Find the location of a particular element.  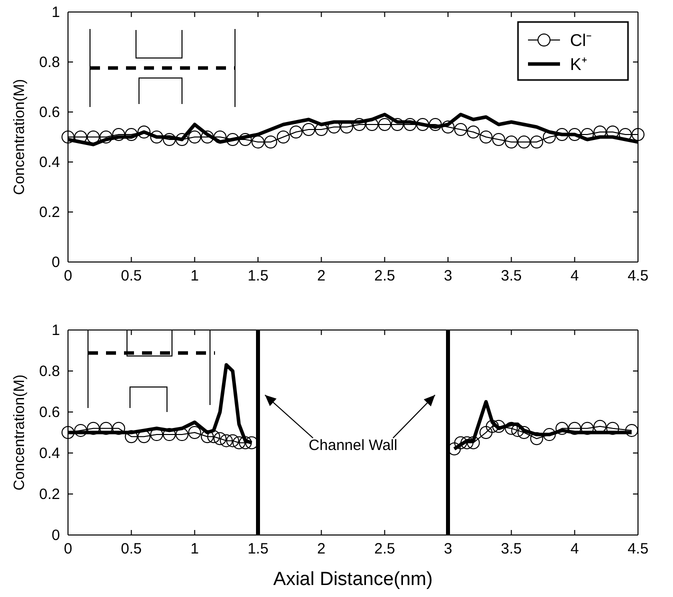

annotation: Channel Wall is located at coordinates (353, 445).